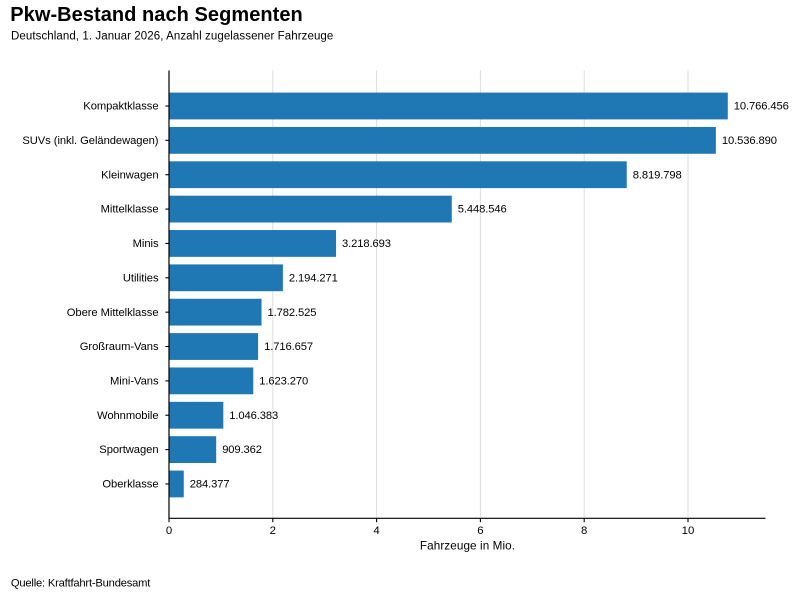 Image resolution: width=800 pixels, height=601 pixels. What do you see at coordinates (113, 313) in the screenshot?
I see `svg-text: Obere Mittelklasse` at bounding box center [113, 313].